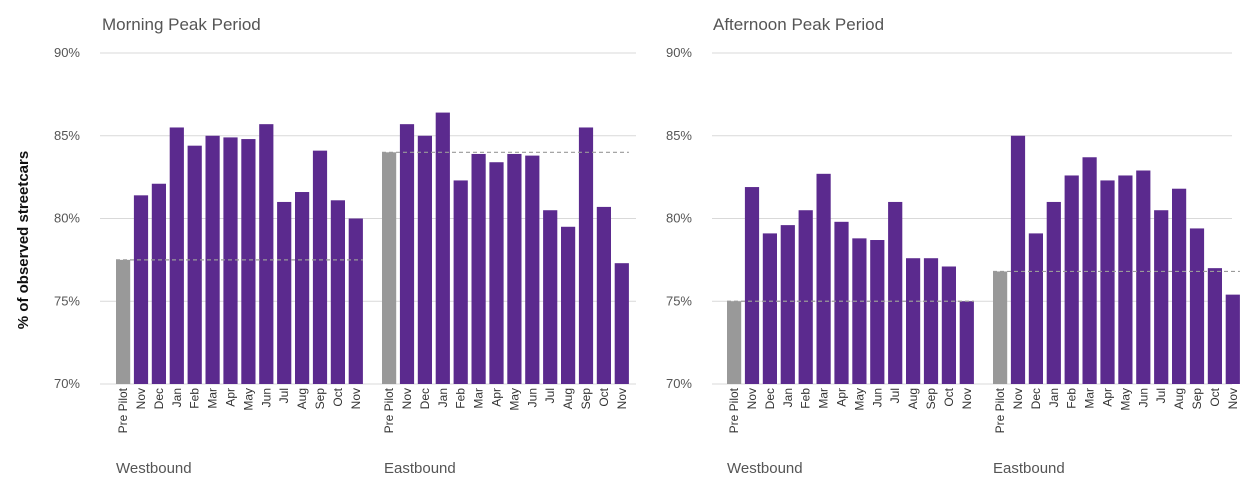 Image resolution: width=1241 pixels, height=479 pixels. What do you see at coordinates (181, 24) in the screenshot?
I see `panel-title-morning: Morning Peak Period` at bounding box center [181, 24].